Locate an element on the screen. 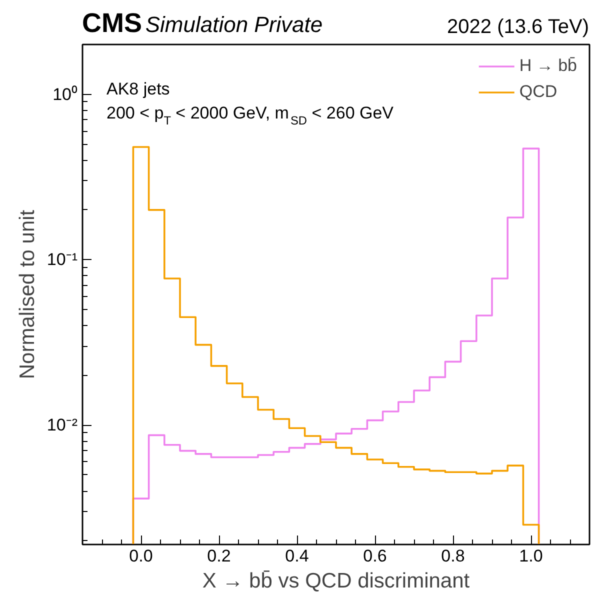 The height and width of the screenshot is (595, 595). legend-label: H → bb̄ is located at coordinates (548, 66).